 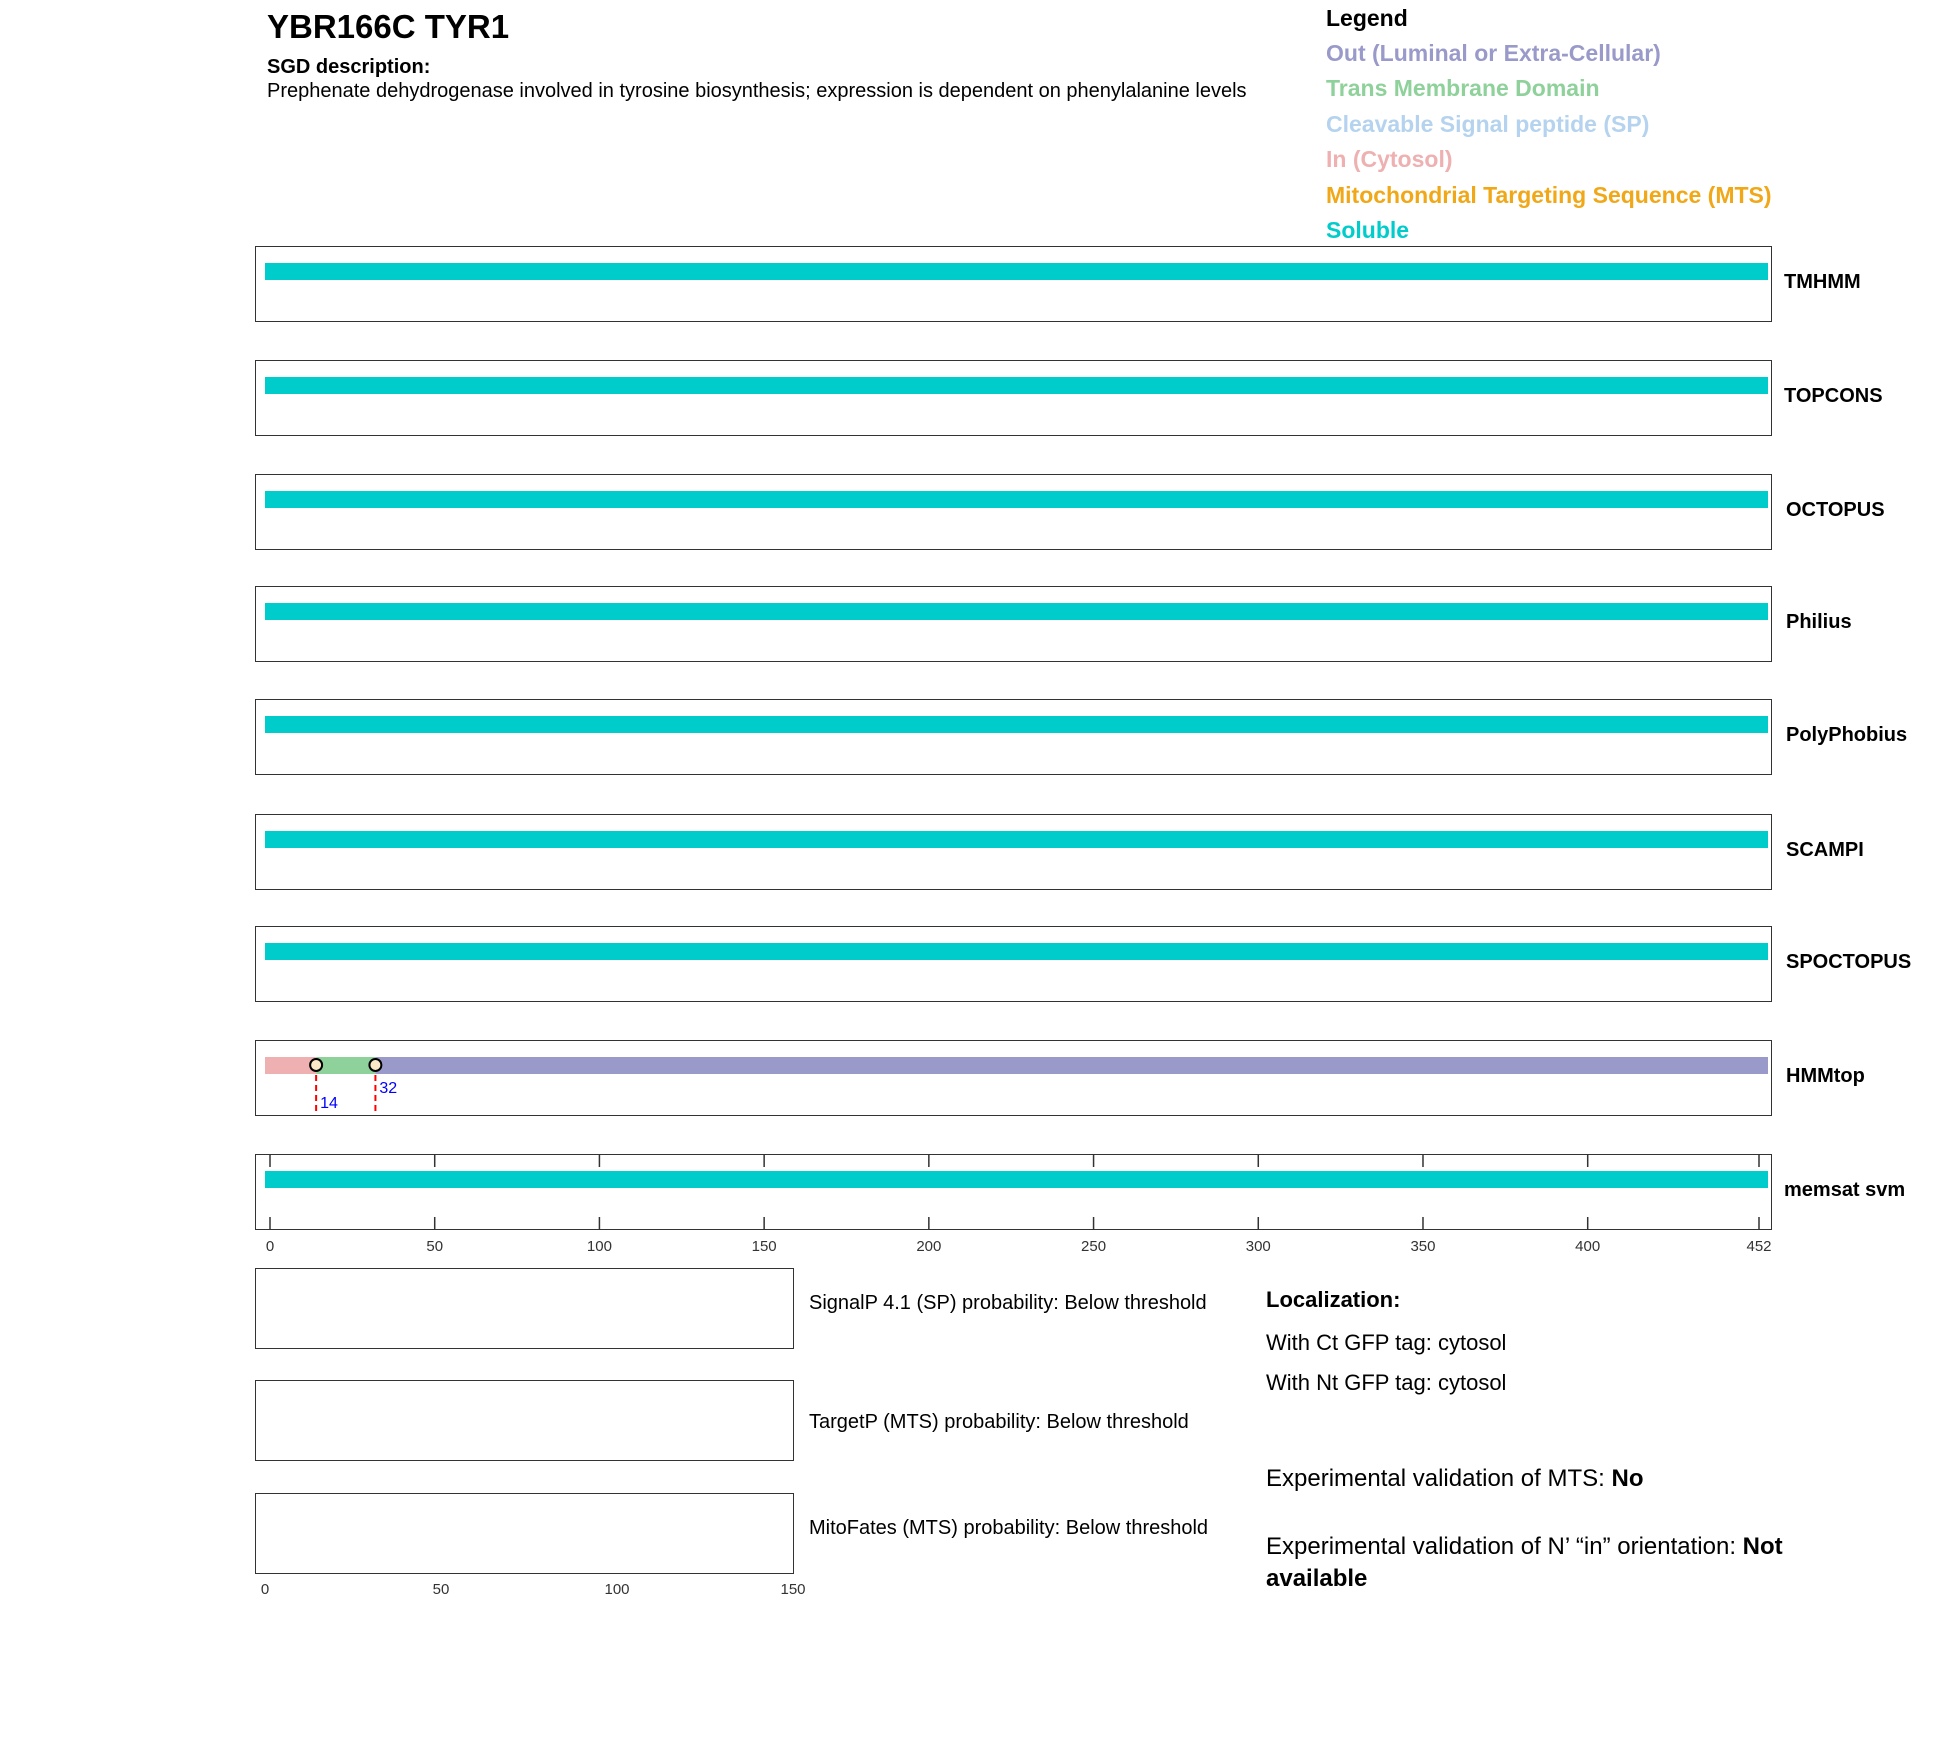 I want to click on x-tick-label: 100, so click(x=599, y=1246).